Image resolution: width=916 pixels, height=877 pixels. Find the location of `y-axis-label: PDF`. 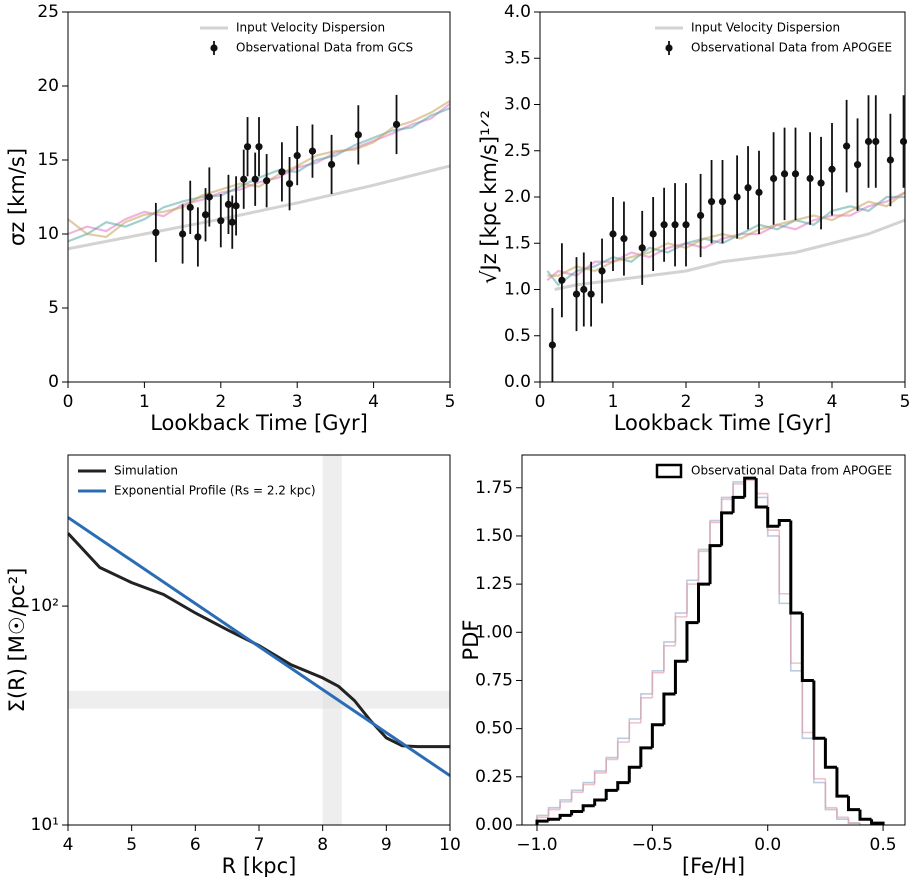

y-axis-label: PDF is located at coordinates (471, 640).